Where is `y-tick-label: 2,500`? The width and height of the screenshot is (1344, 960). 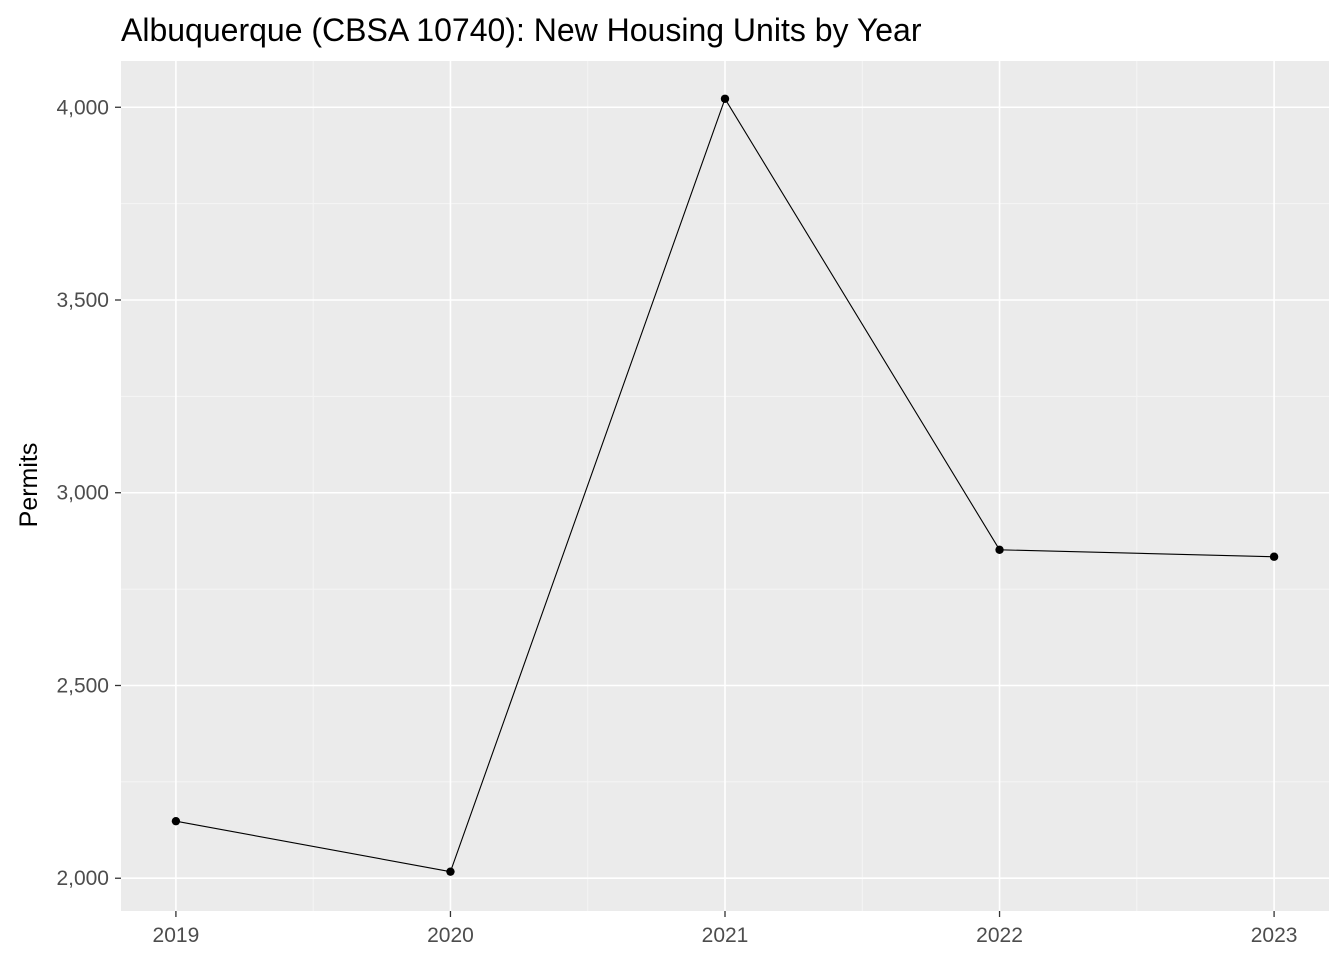 y-tick-label: 2,500 is located at coordinates (82, 685).